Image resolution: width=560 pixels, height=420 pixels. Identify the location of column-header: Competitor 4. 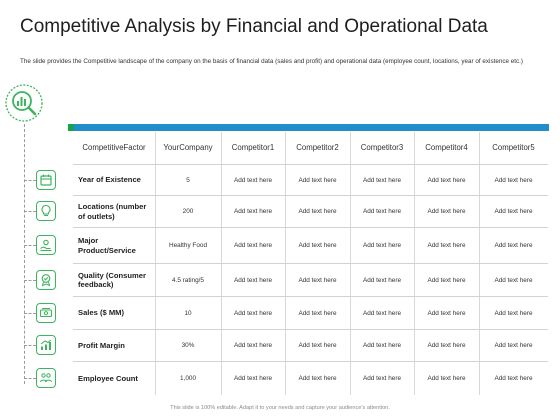
(446, 148).